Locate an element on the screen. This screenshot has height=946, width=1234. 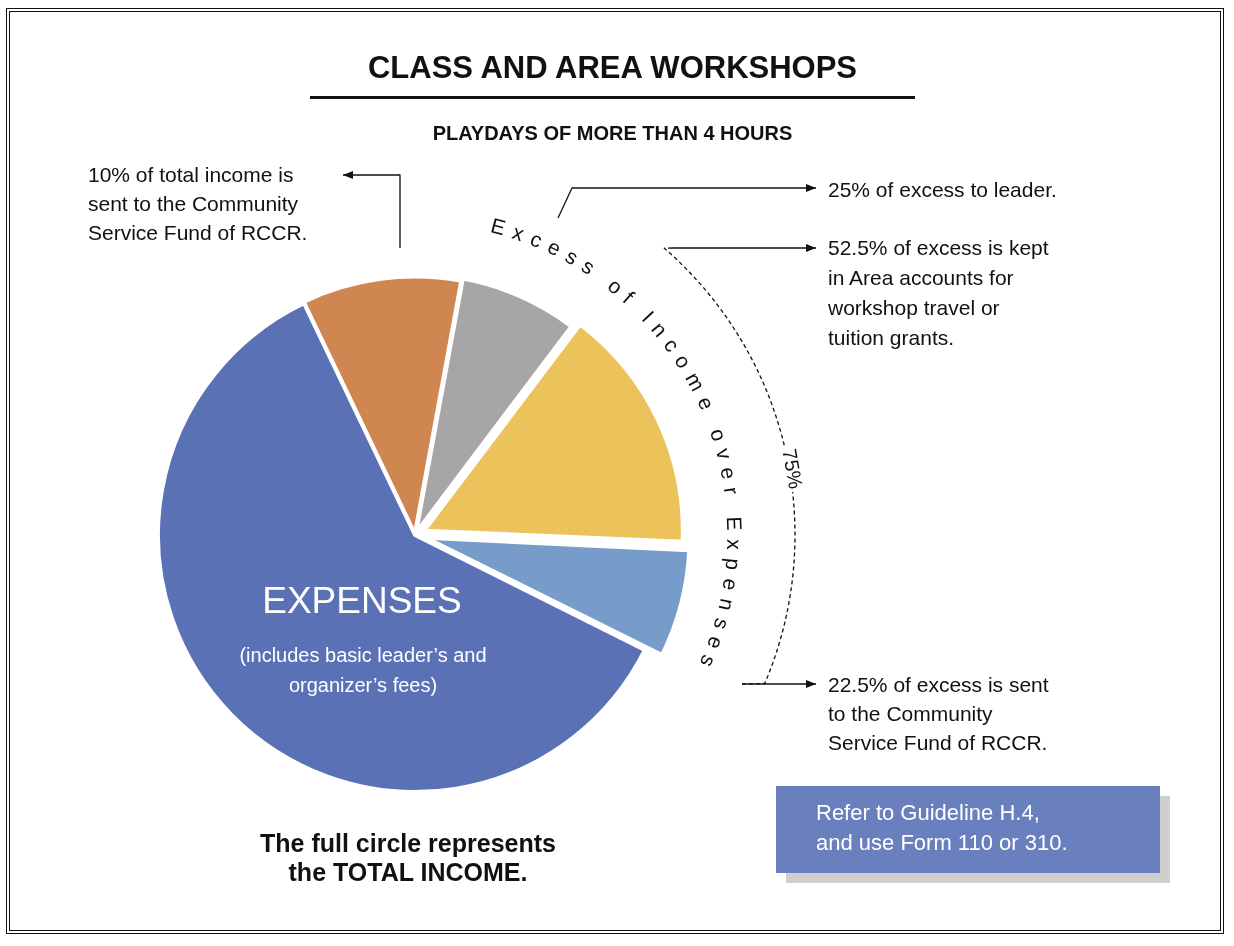
slice-label: EXPENSES is located at coordinates (362, 601).